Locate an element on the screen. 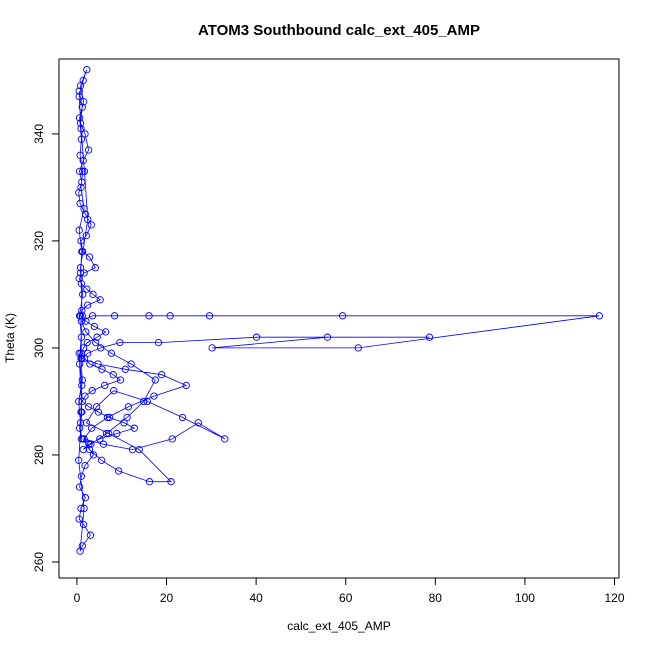 The image size is (650, 650). x-tick-label: 0 is located at coordinates (77, 598).